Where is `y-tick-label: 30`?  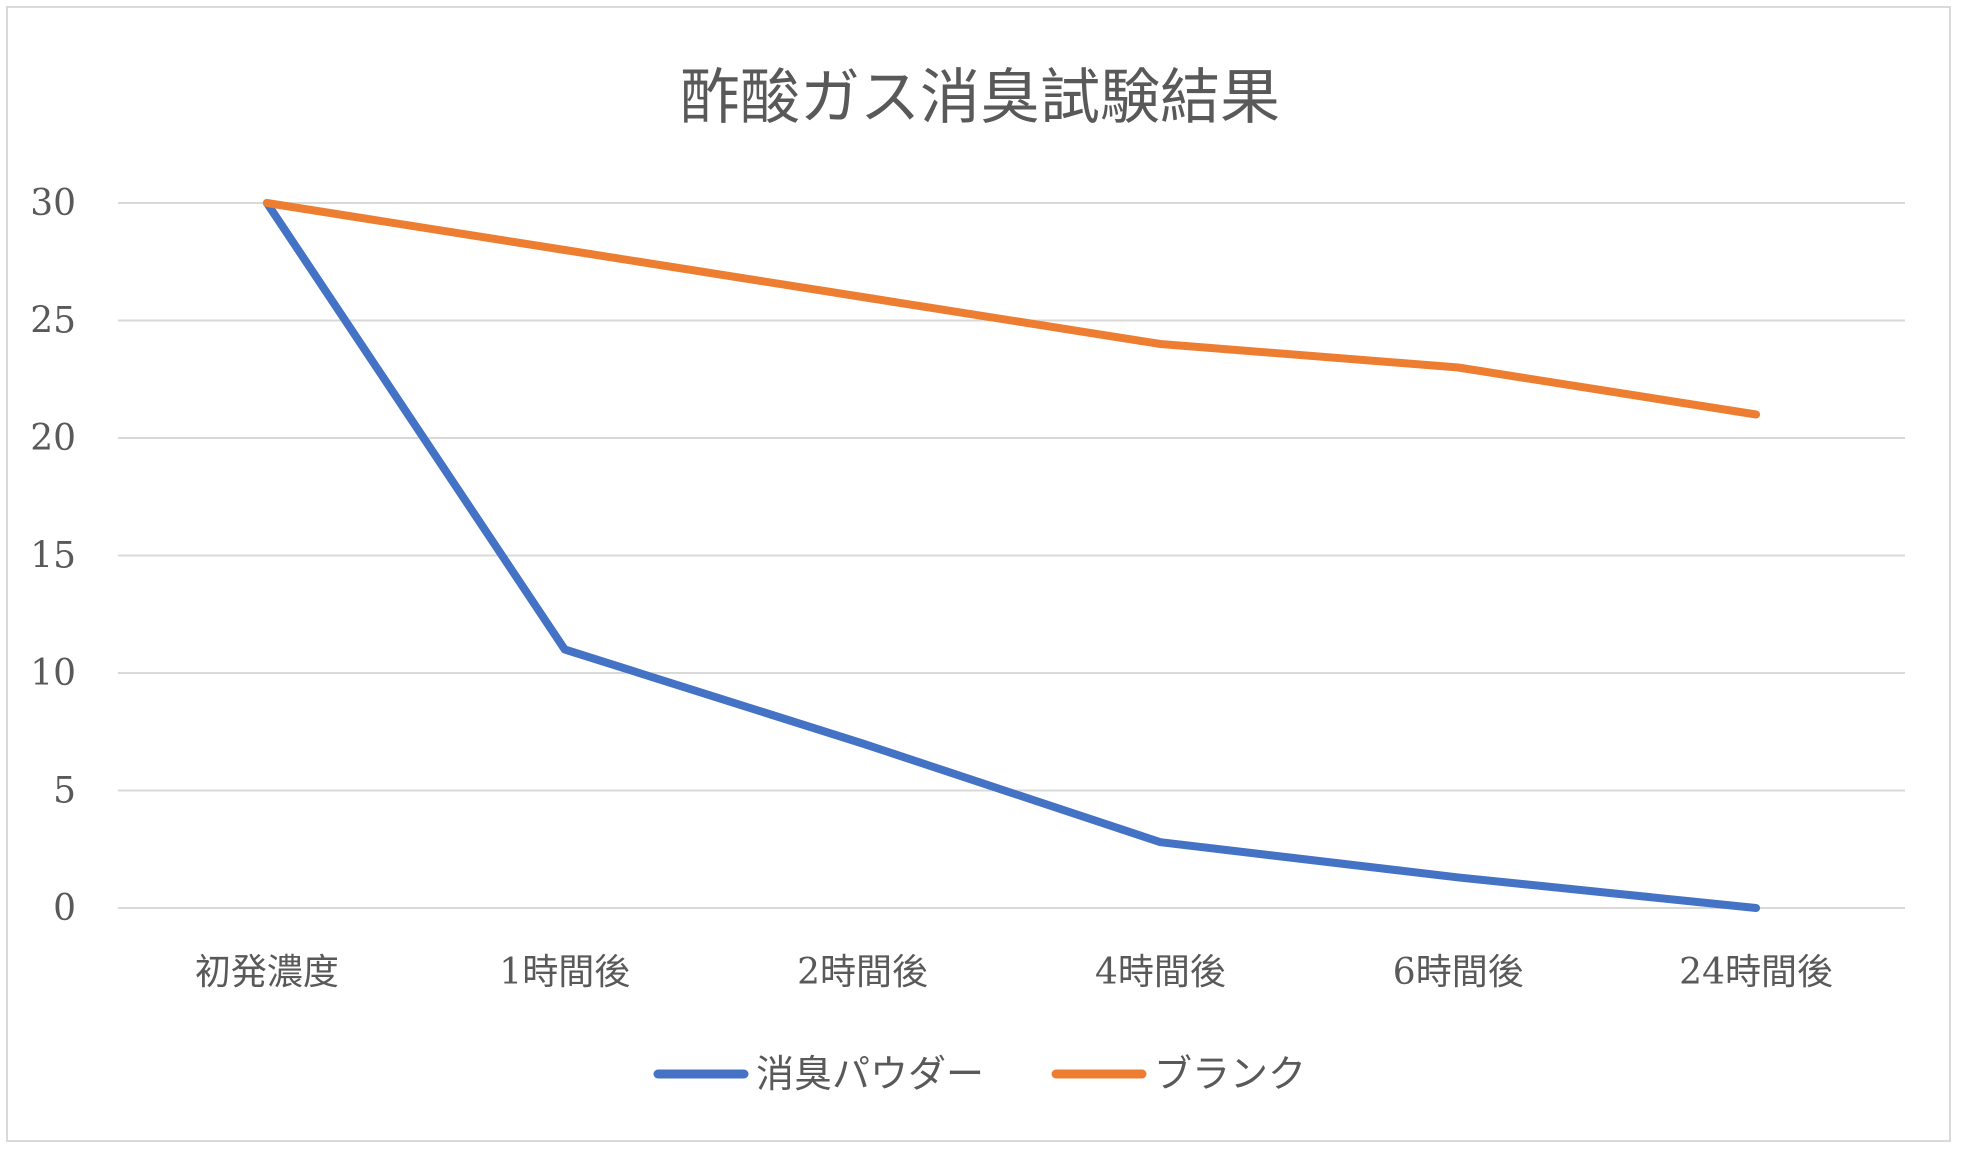 y-tick-label: 30 is located at coordinates (53, 203).